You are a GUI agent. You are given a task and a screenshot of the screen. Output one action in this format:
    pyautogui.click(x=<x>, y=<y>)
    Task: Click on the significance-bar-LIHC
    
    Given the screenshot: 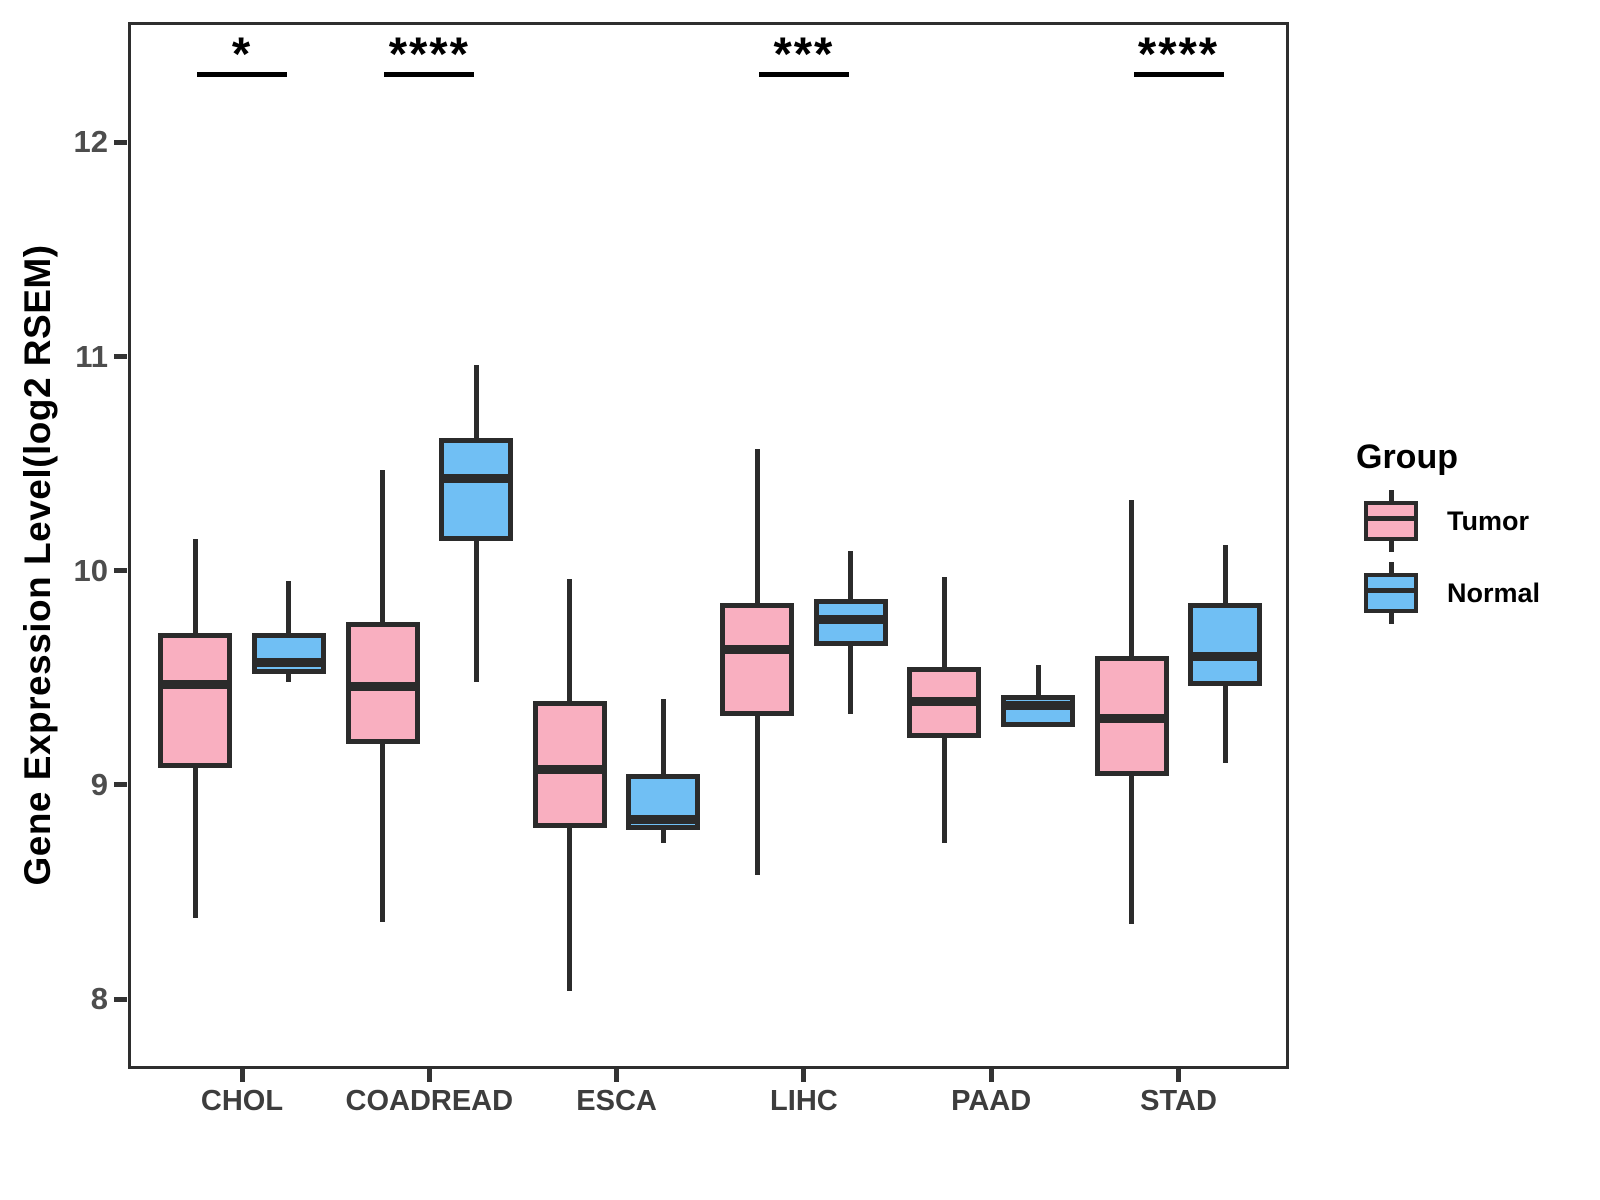 What is the action you would take?
    pyautogui.click(x=803, y=74)
    